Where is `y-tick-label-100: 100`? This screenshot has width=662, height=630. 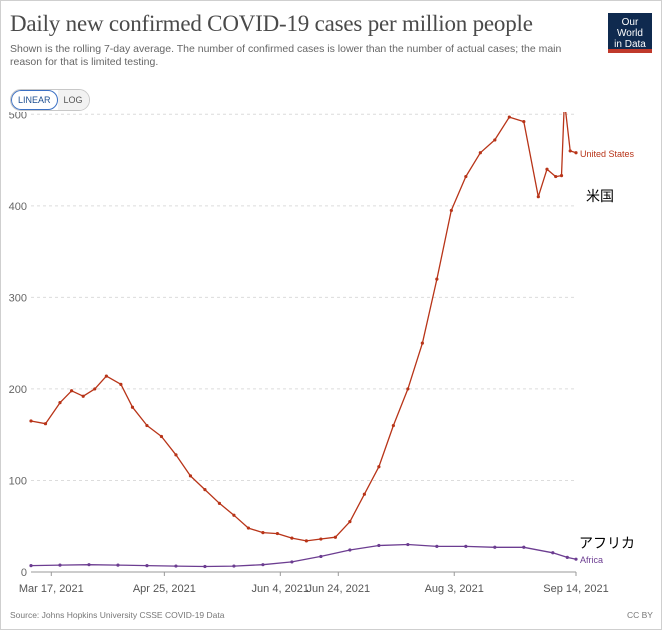
y-tick-label-100: 100 is located at coordinates (18, 481).